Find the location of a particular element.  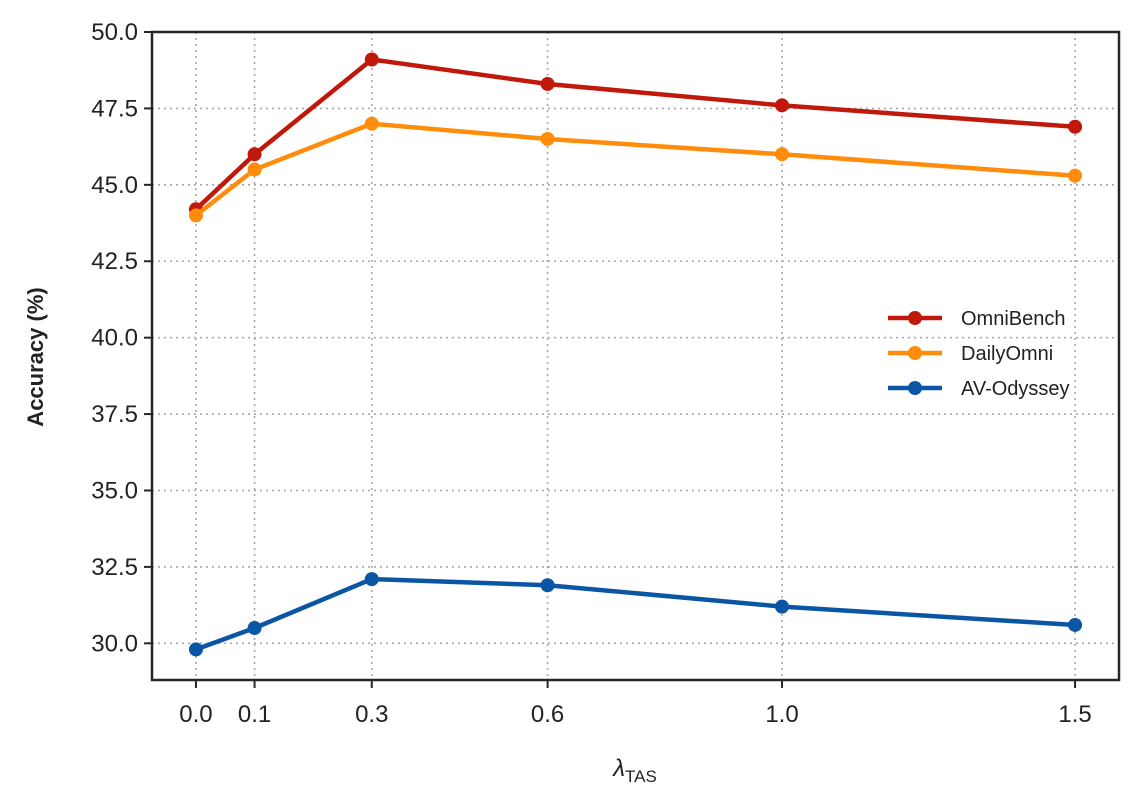

y-tick-label: 42.5 is located at coordinates (114, 261).